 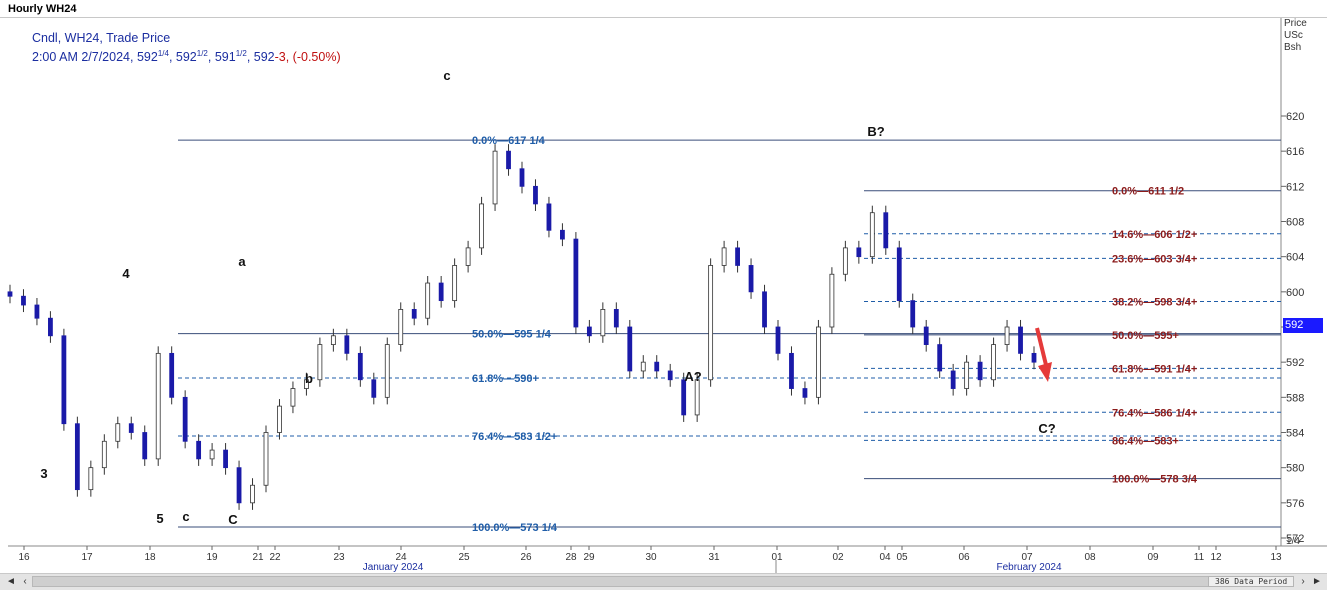 What do you see at coordinates (1317, 581) in the screenshot?
I see `scroll-right-icon: ►` at bounding box center [1317, 581].